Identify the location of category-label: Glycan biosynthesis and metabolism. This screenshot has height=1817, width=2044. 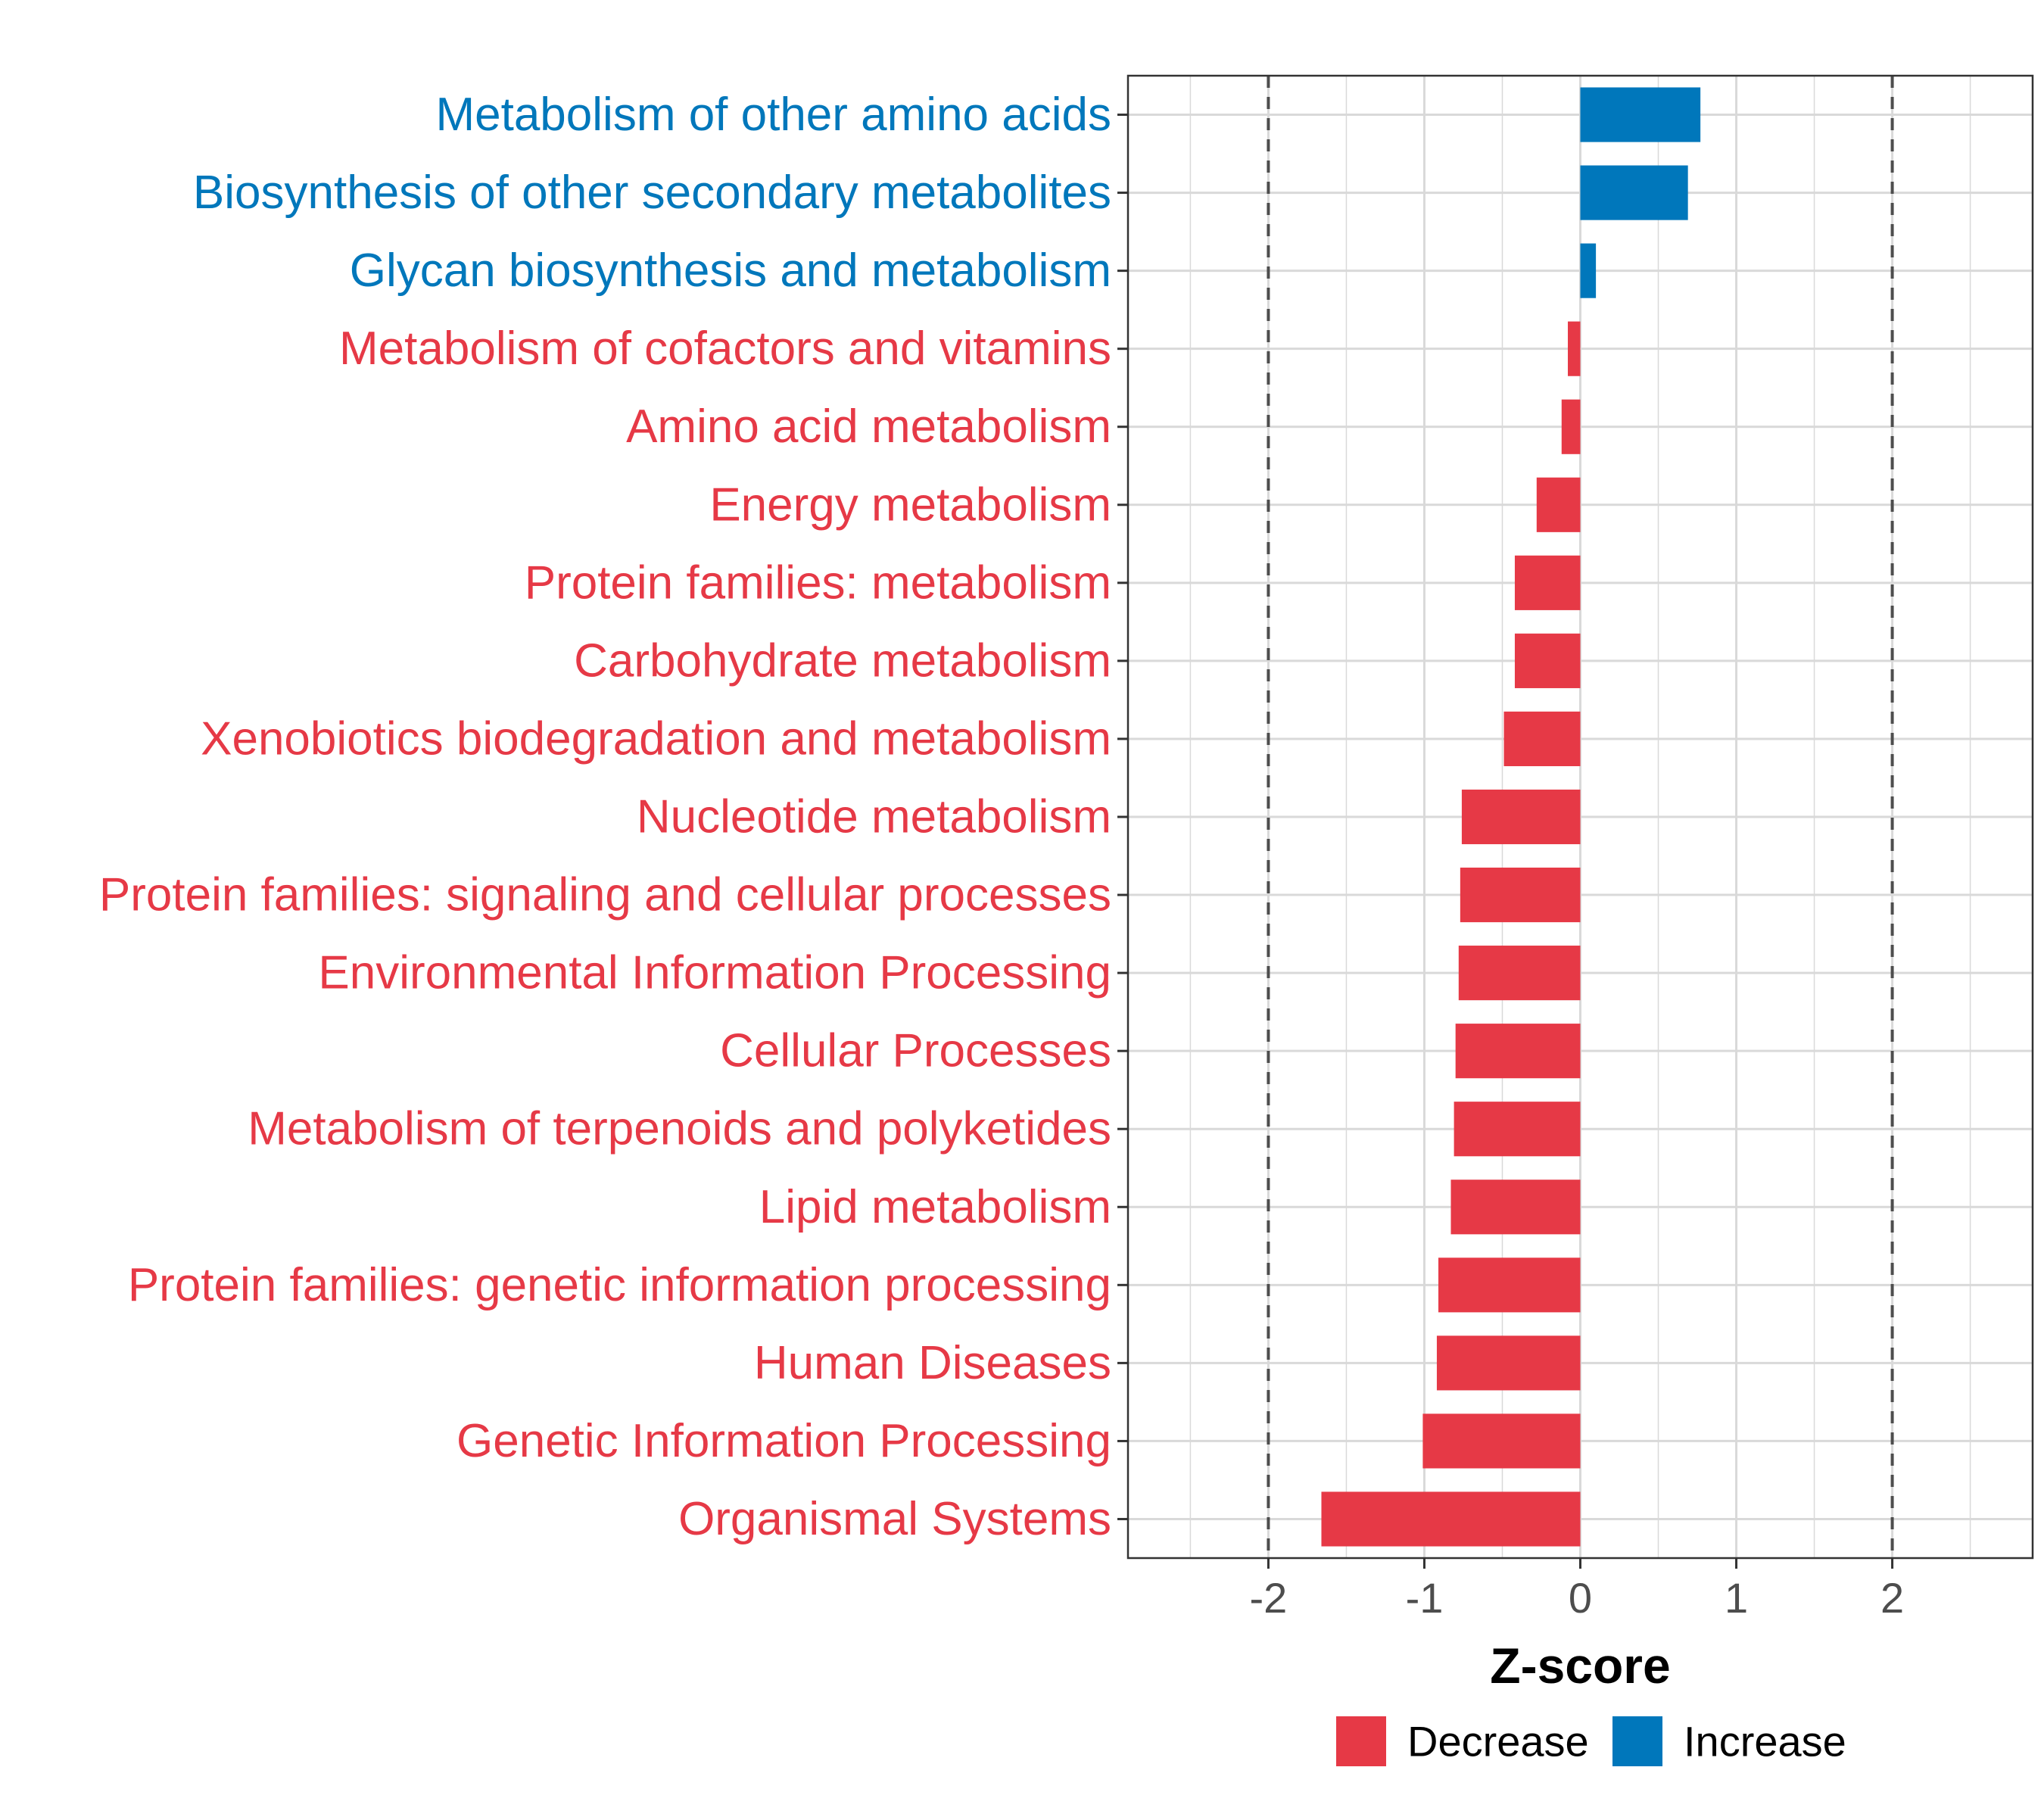
(730, 271).